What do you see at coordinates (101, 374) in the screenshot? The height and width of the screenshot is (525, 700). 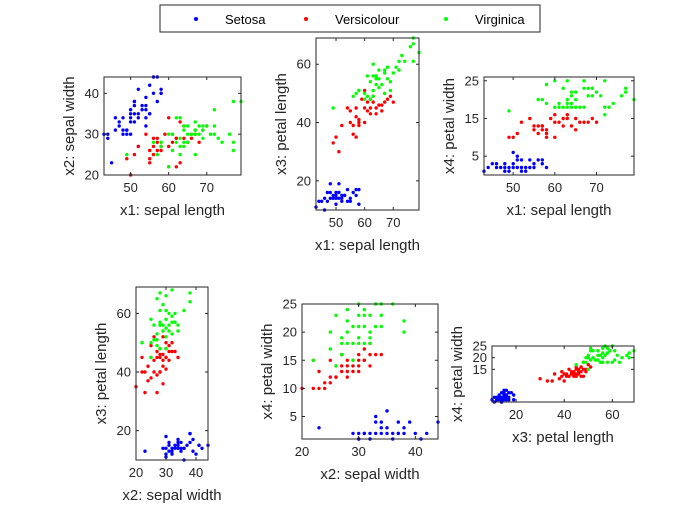 I see `y-axis-label: x3: petal length` at bounding box center [101, 374].